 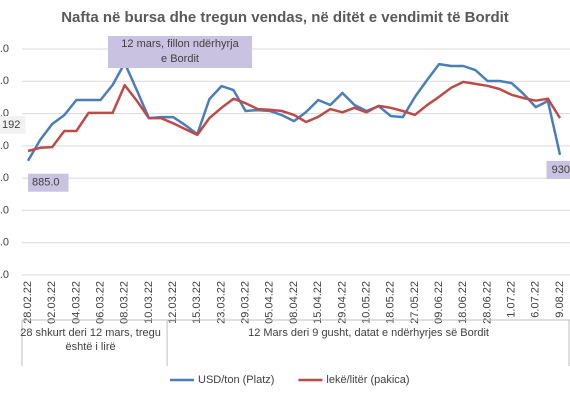 What do you see at coordinates (76, 302) in the screenshot?
I see `x-tick-label: 04.03.22` at bounding box center [76, 302].